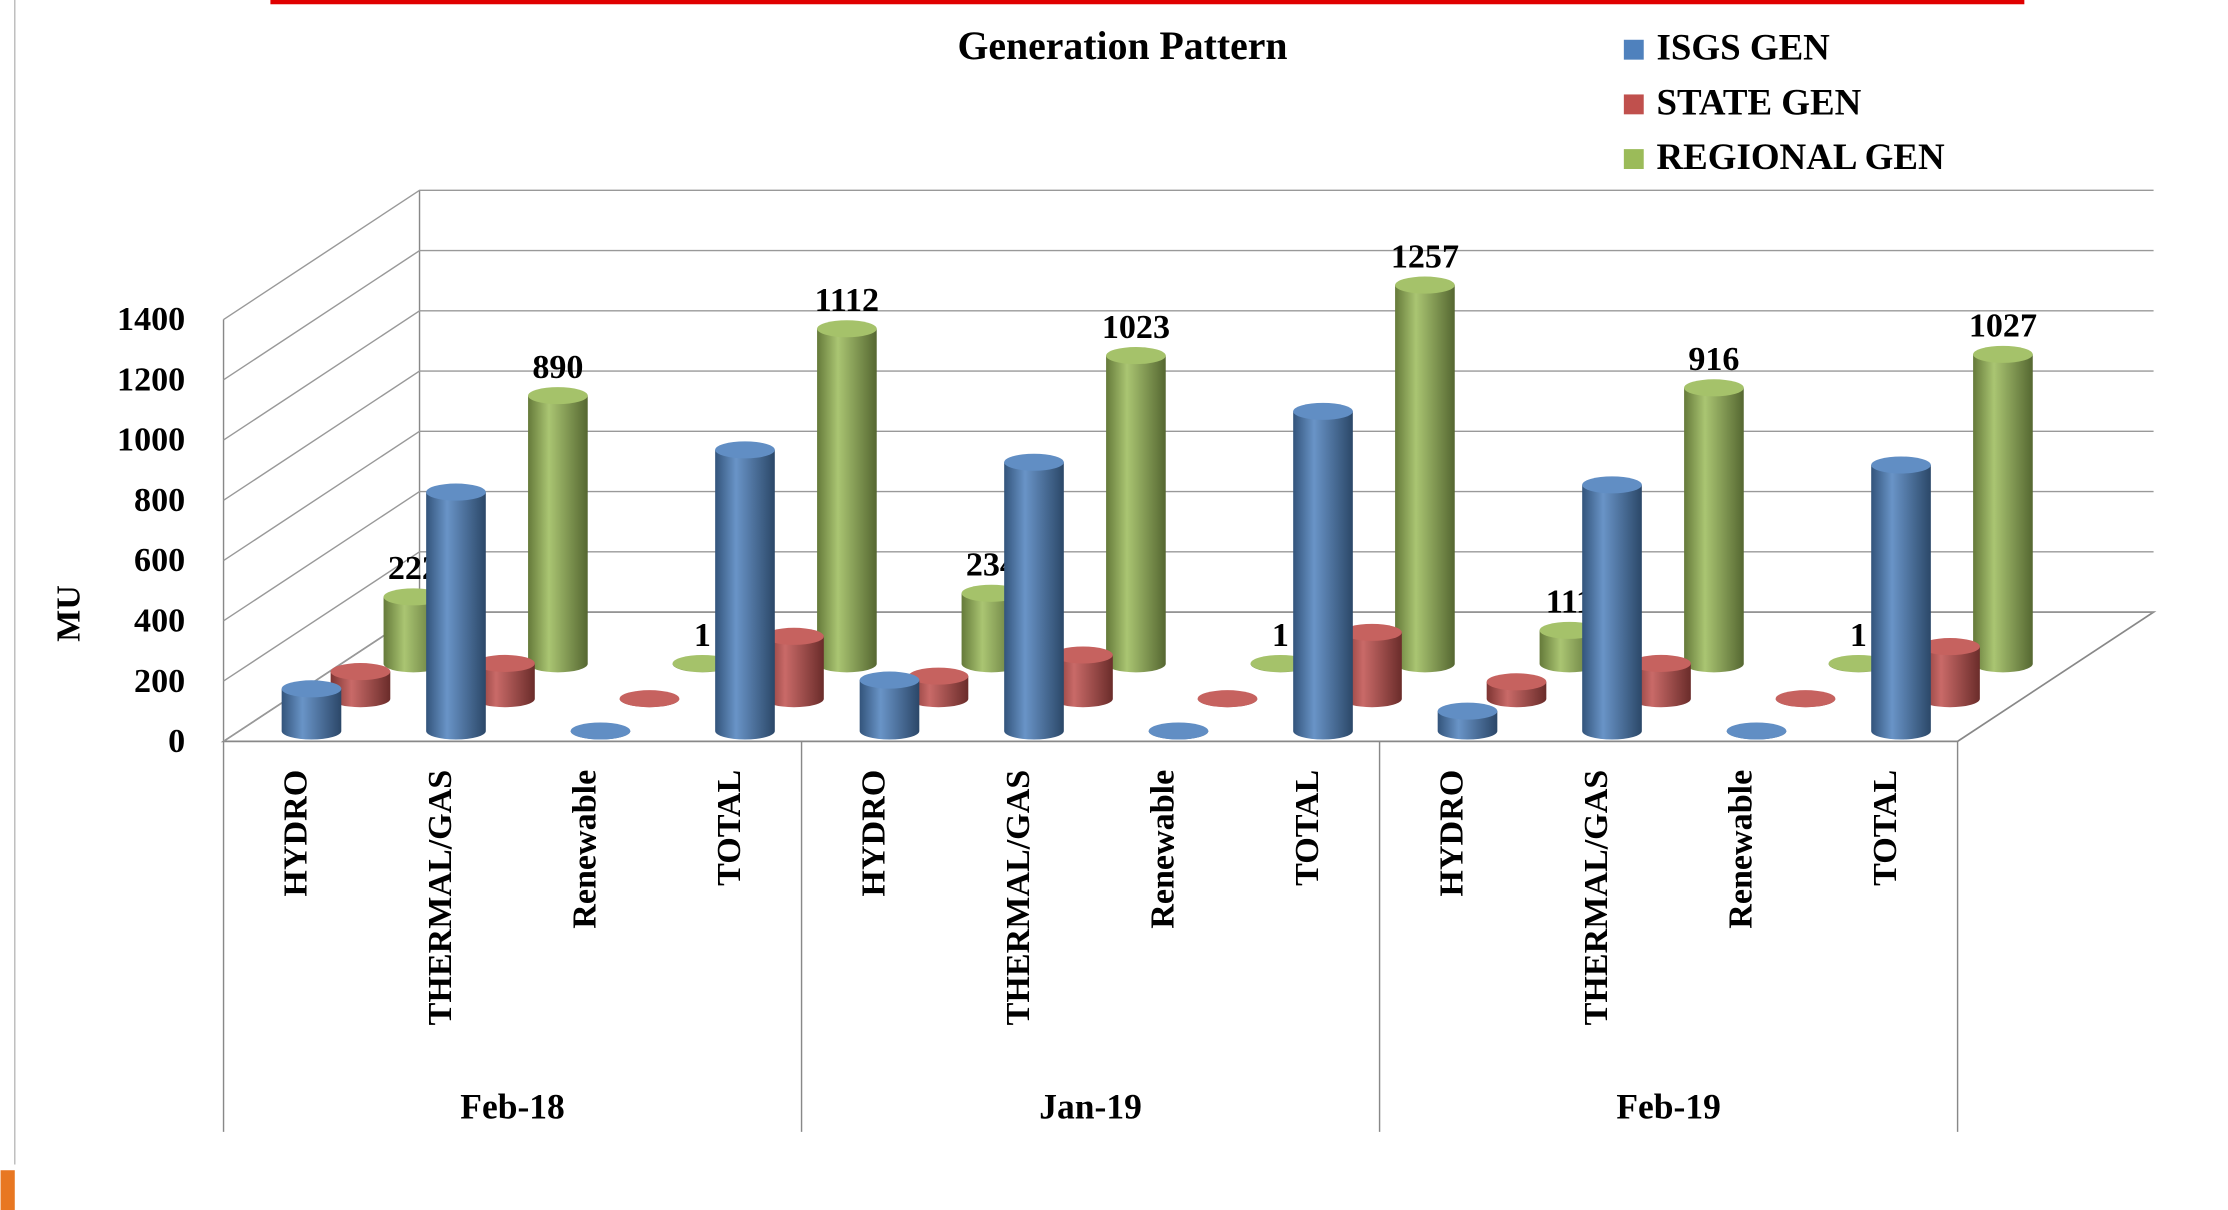 Image resolution: width=2228 pixels, height=1210 pixels. What do you see at coordinates (151, 379) in the screenshot?
I see `y-tick-label: 1200` at bounding box center [151, 379].